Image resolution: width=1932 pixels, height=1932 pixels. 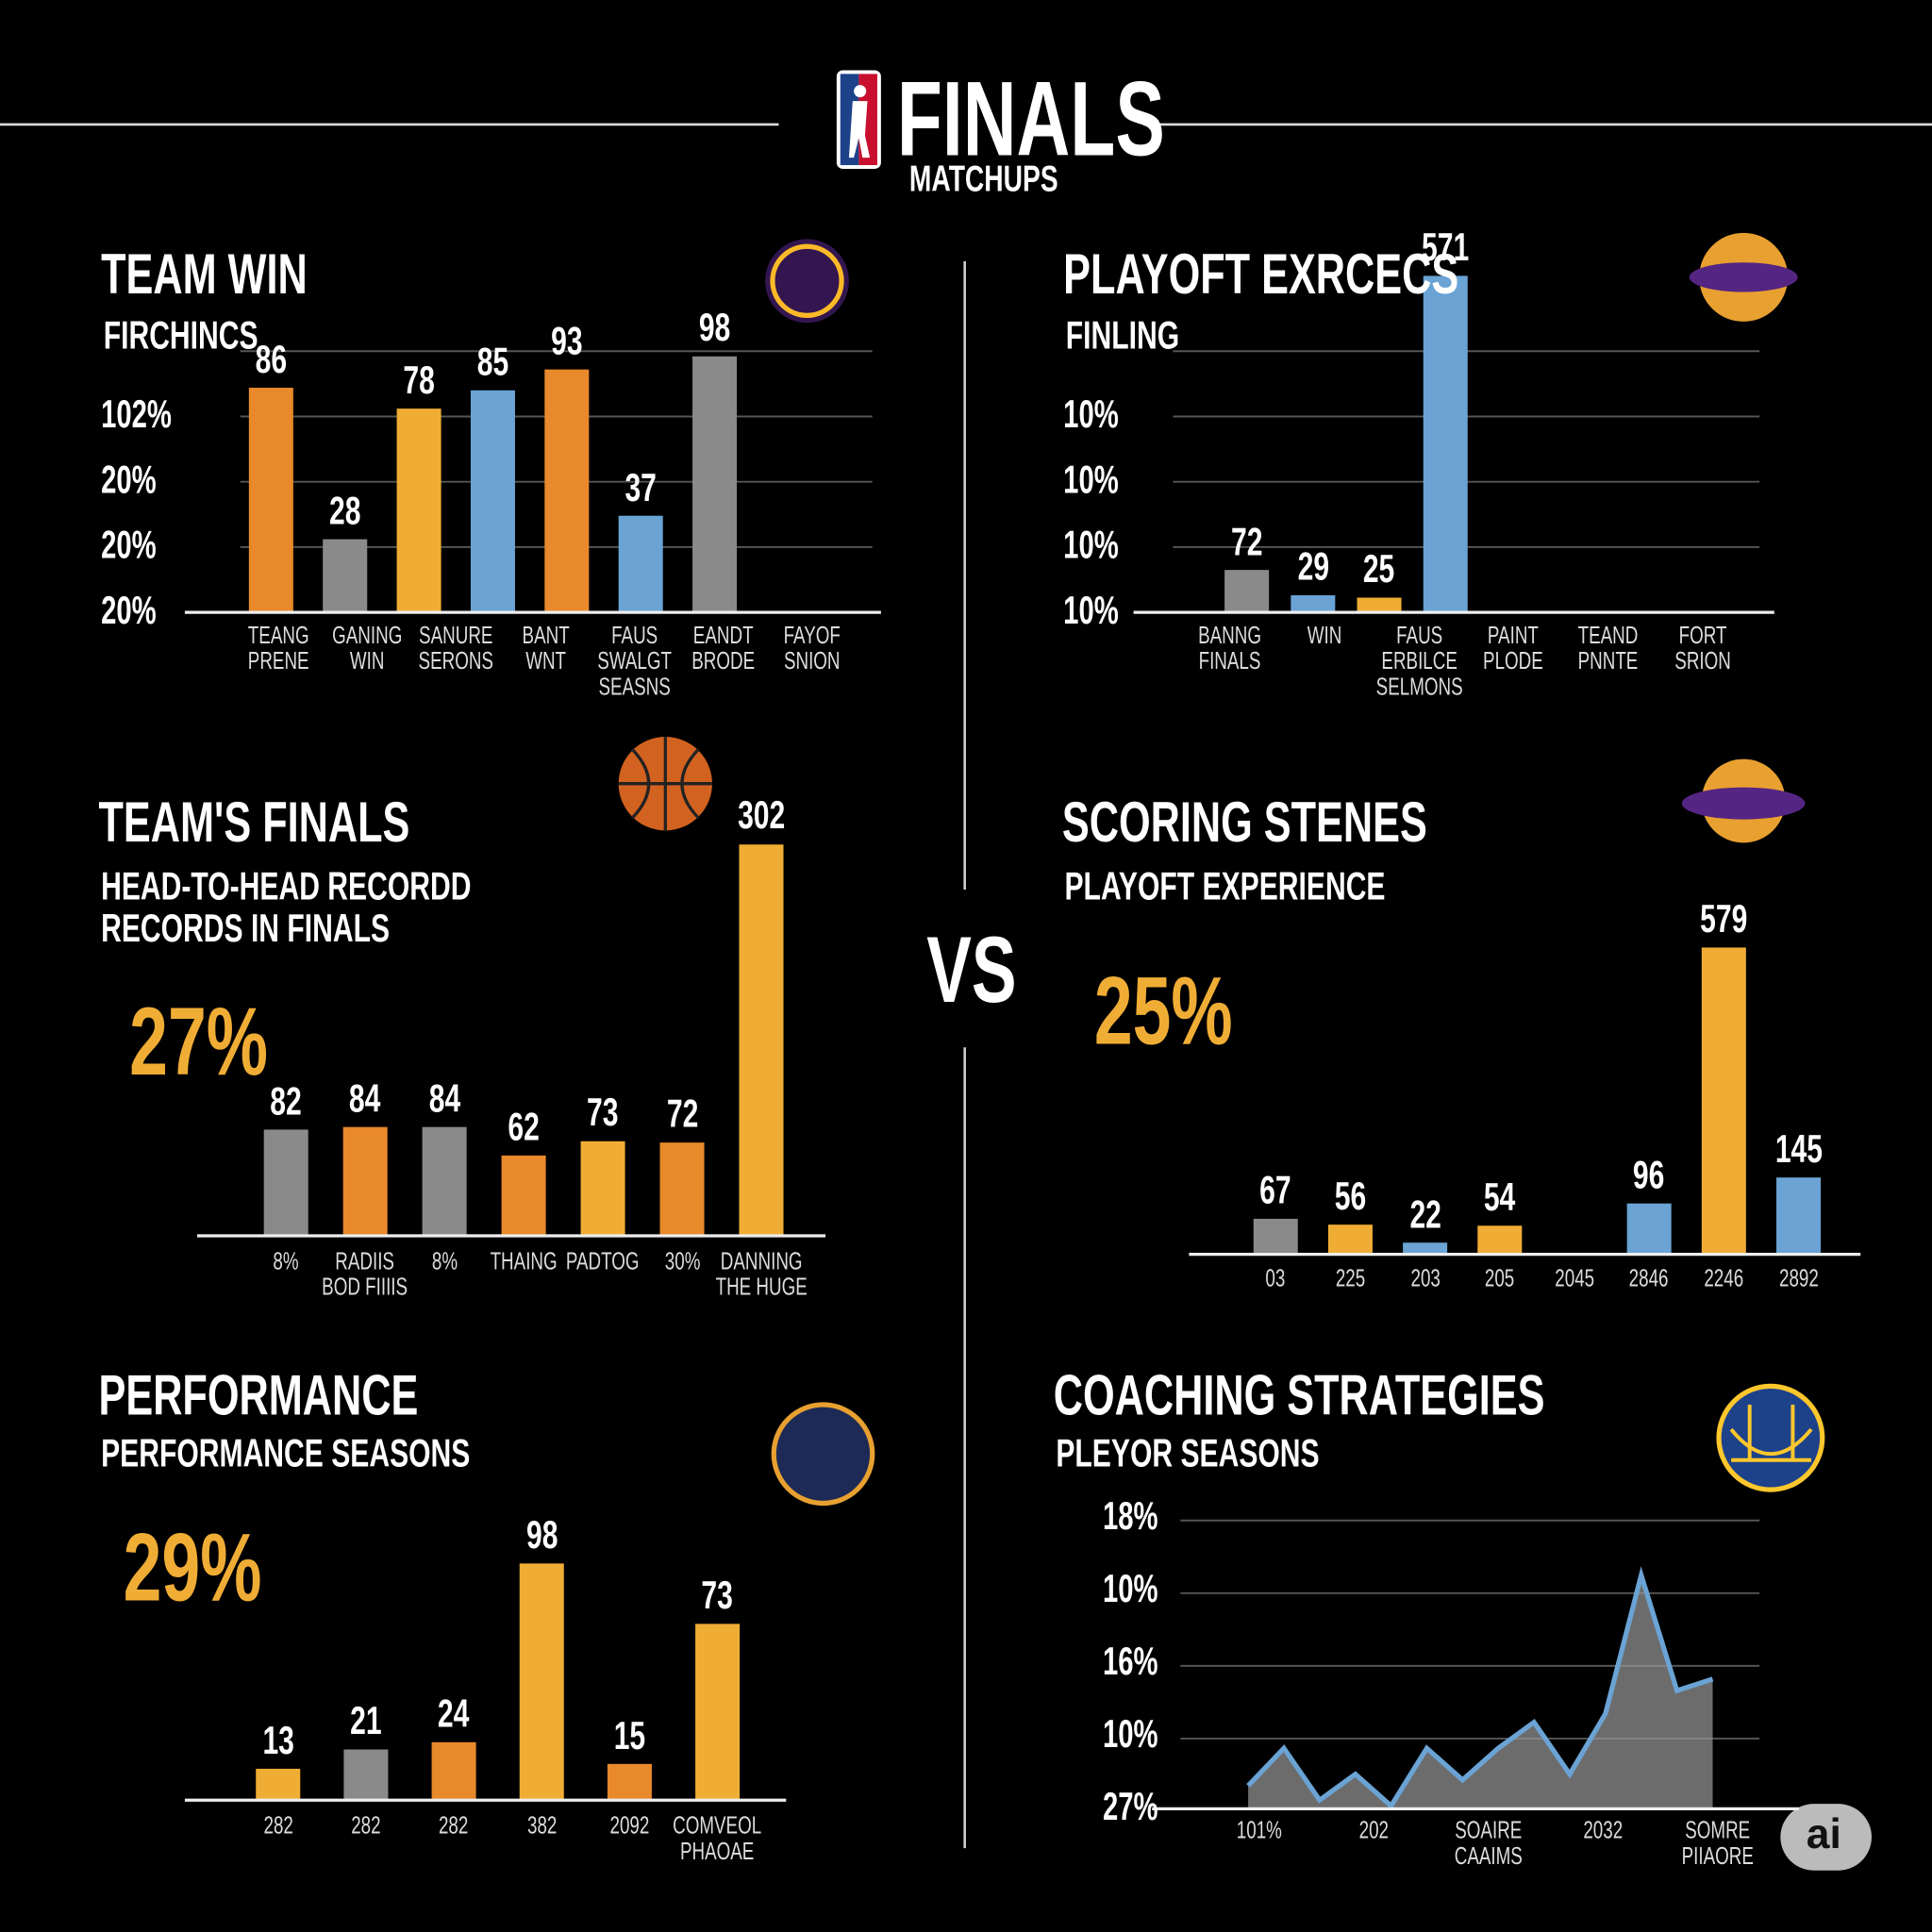 I want to click on x-tick-label: BANT WNT, so click(x=545, y=648).